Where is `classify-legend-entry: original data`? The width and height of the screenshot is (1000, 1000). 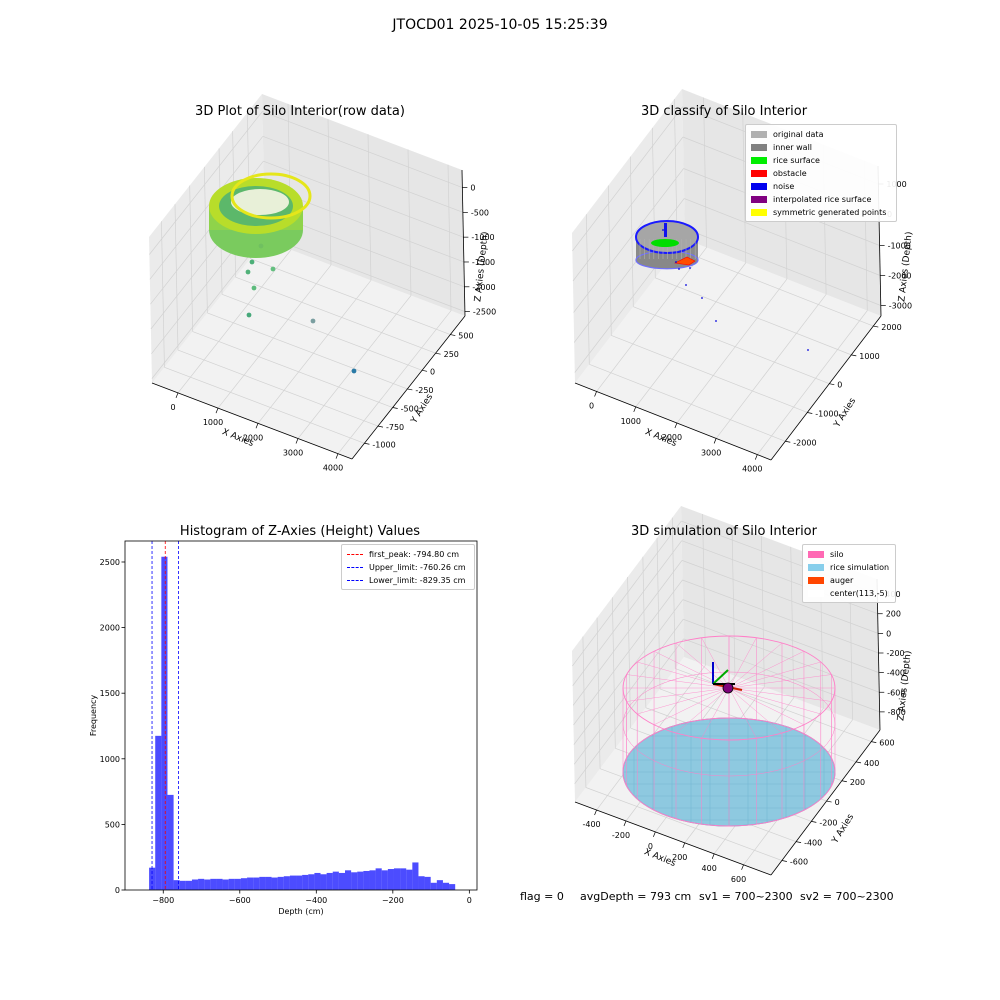
classify-legend-entry: original data is located at coordinates (821, 134).